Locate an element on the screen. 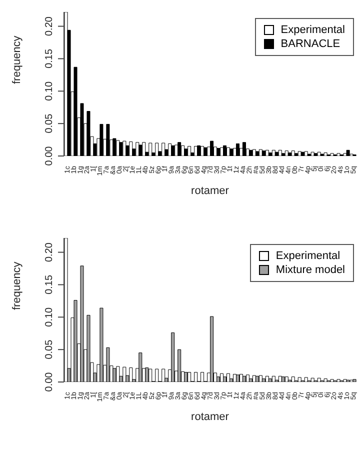  y-tick-label: 0.05 is located at coordinates (49, 349).